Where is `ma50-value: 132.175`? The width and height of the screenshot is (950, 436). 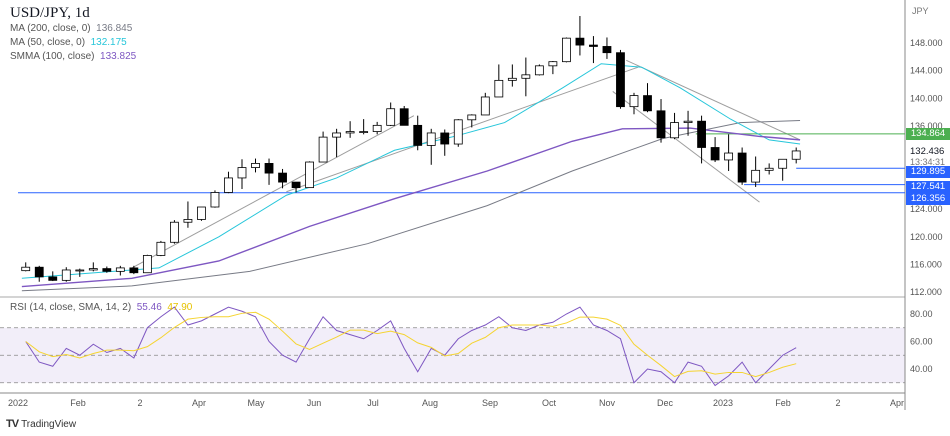 ma50-value: 132.175 is located at coordinates (108, 42).